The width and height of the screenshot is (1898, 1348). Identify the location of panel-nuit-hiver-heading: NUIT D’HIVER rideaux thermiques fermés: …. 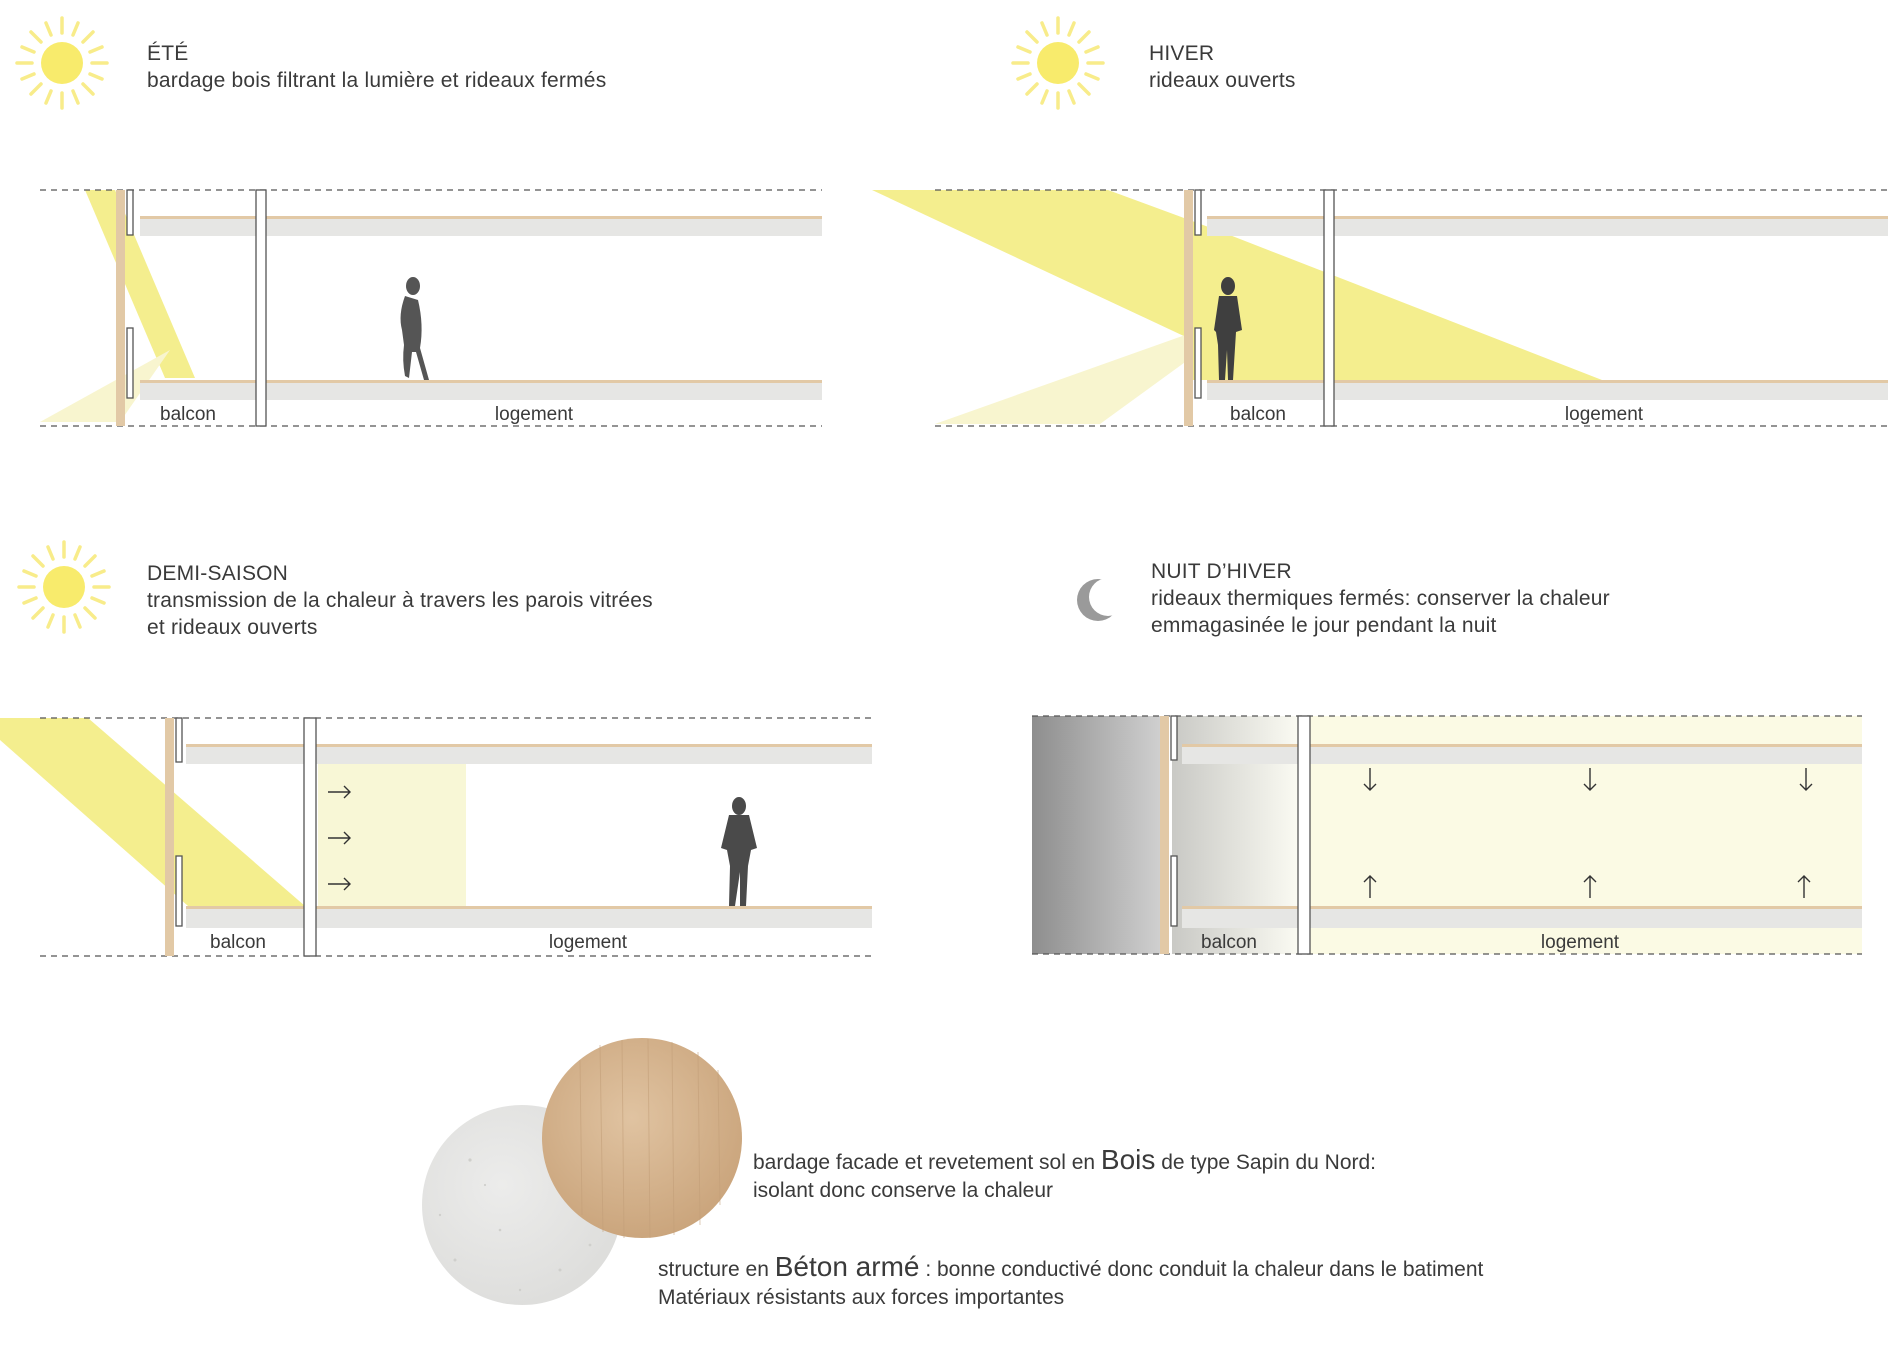
(1380, 598).